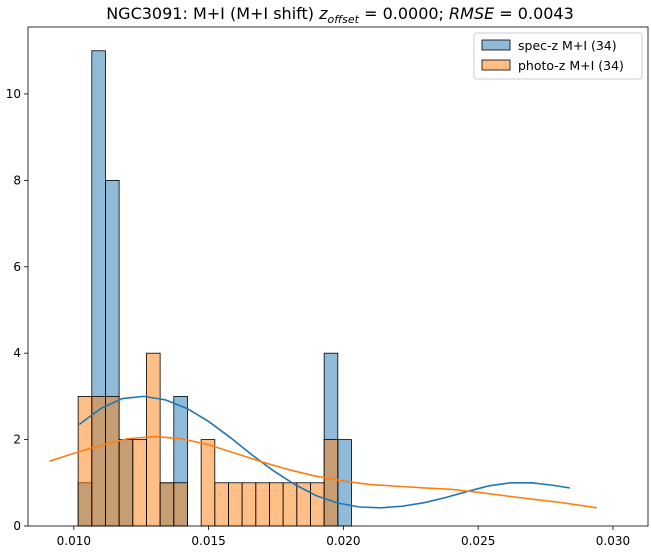 The width and height of the screenshot is (651, 552). What do you see at coordinates (404, 13) in the screenshot?
I see `title-z-value: = 0.0000;` at bounding box center [404, 13].